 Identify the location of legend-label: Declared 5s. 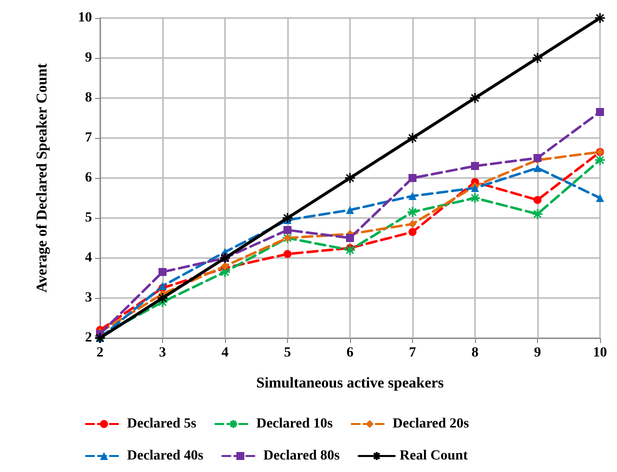
(162, 424).